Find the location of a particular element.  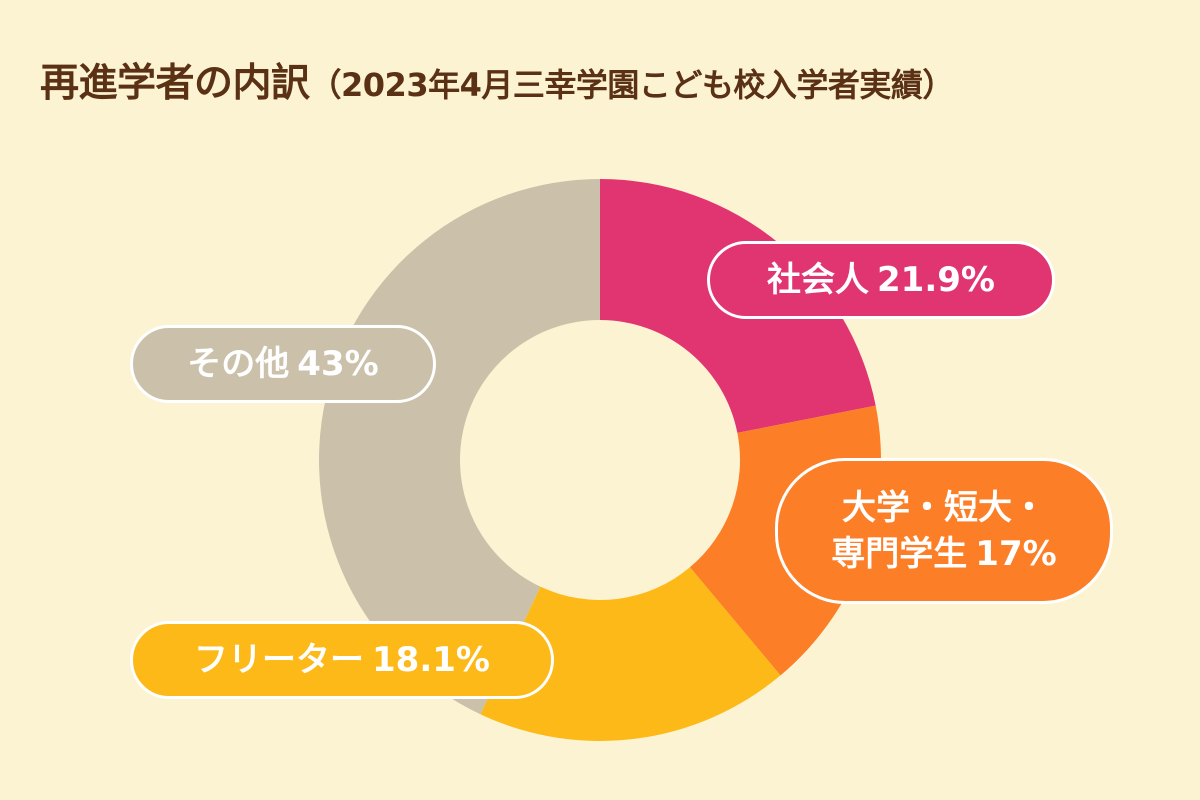

chart-title-main: 再進学者の内訳 is located at coordinates (175, 83).